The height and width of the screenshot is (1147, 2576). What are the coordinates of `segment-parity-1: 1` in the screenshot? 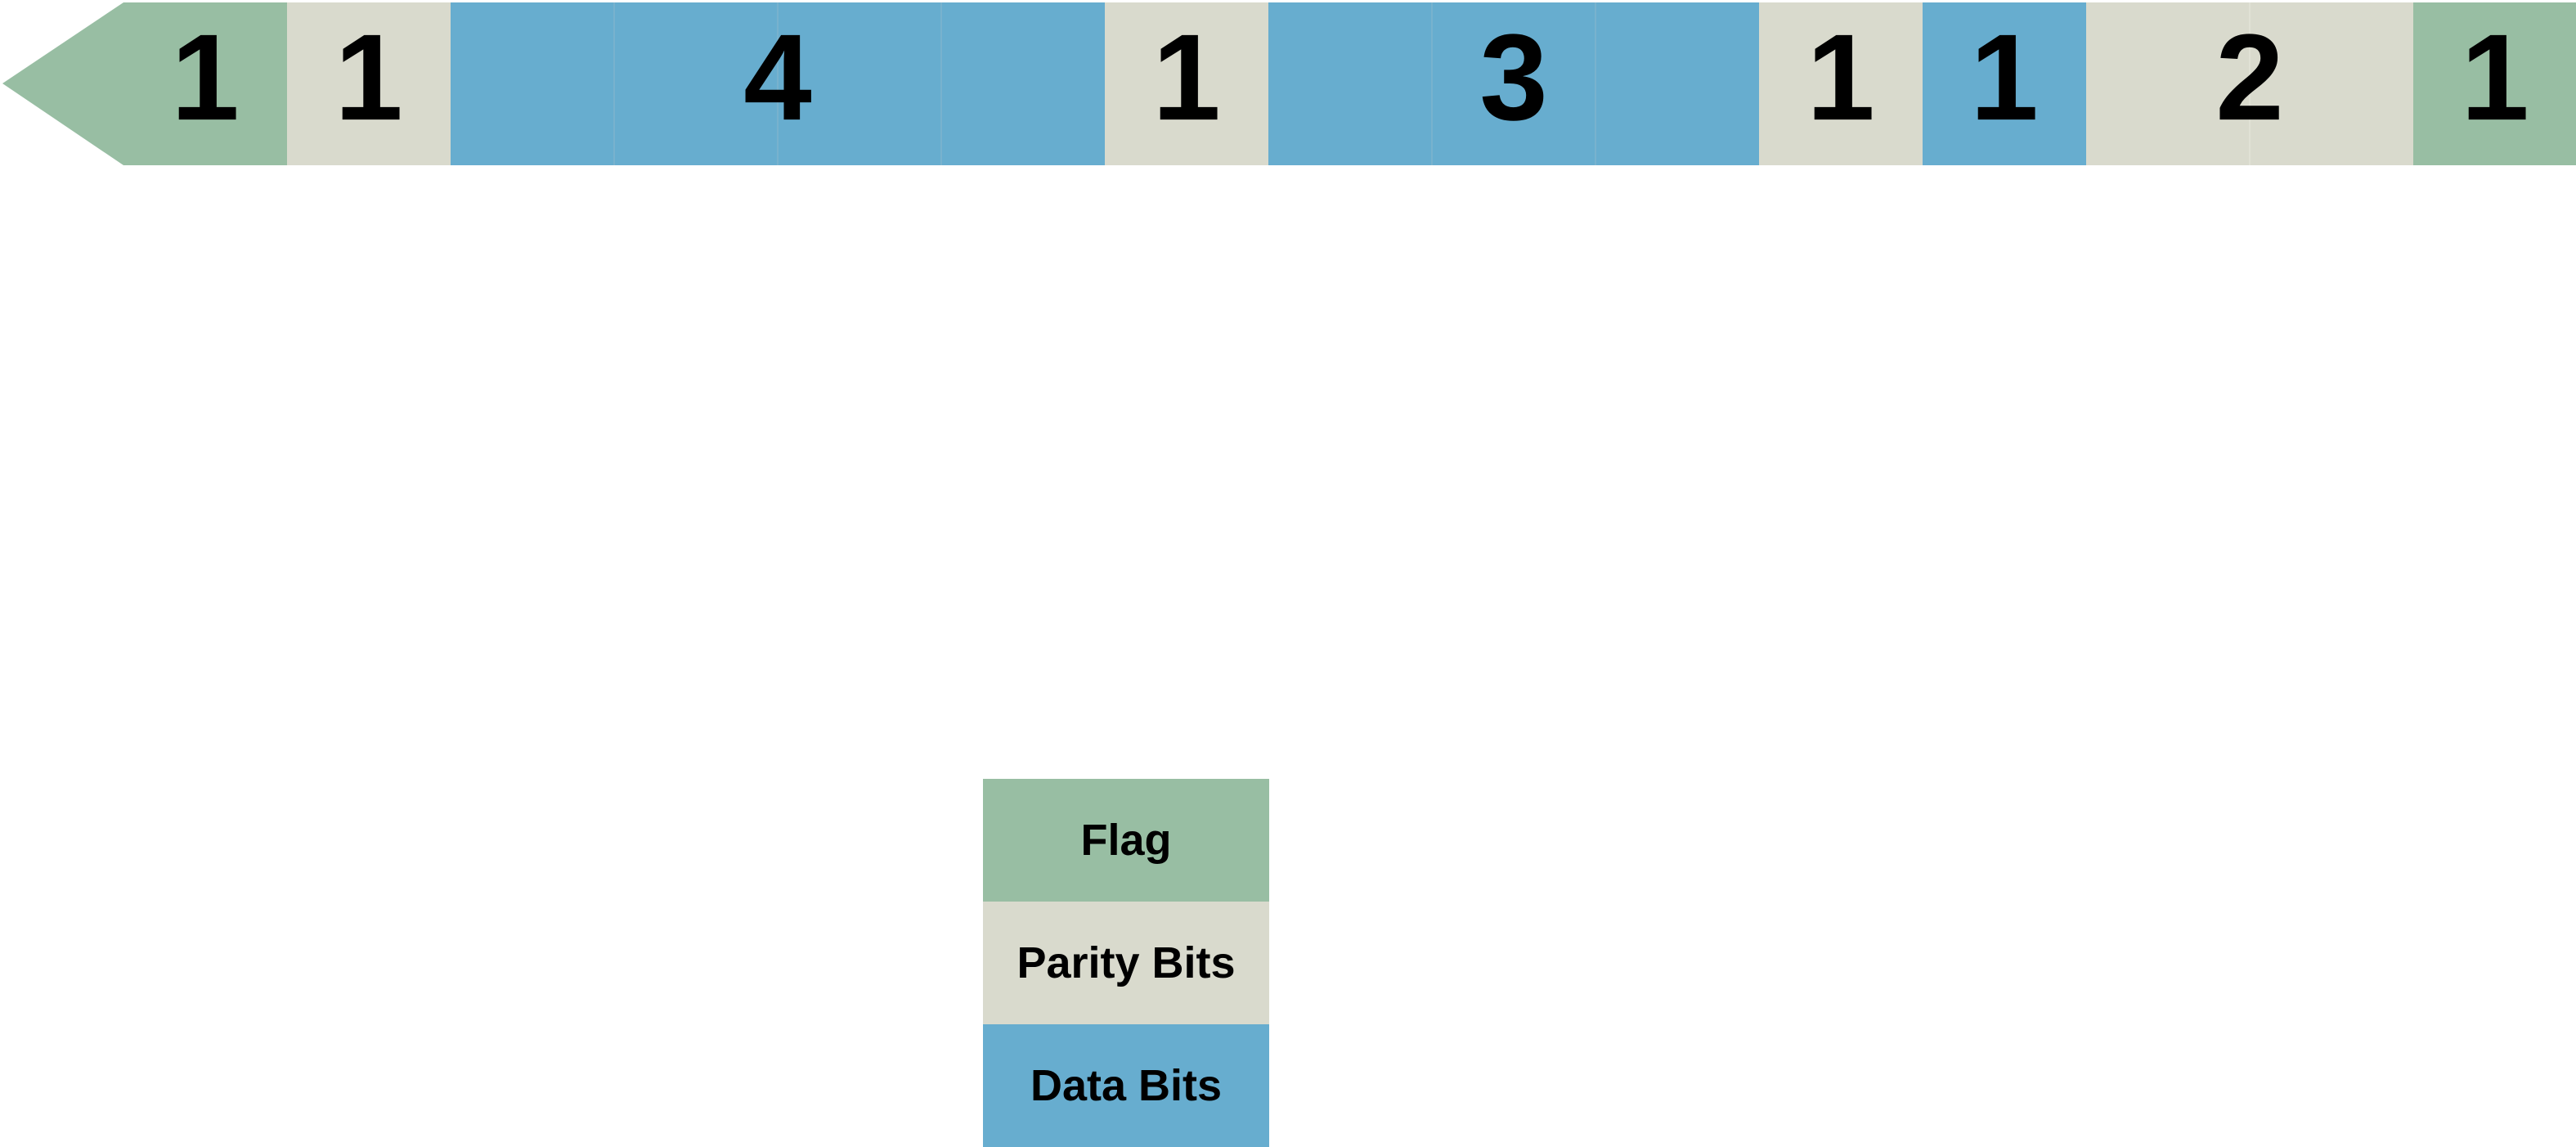 It's located at (369, 83).